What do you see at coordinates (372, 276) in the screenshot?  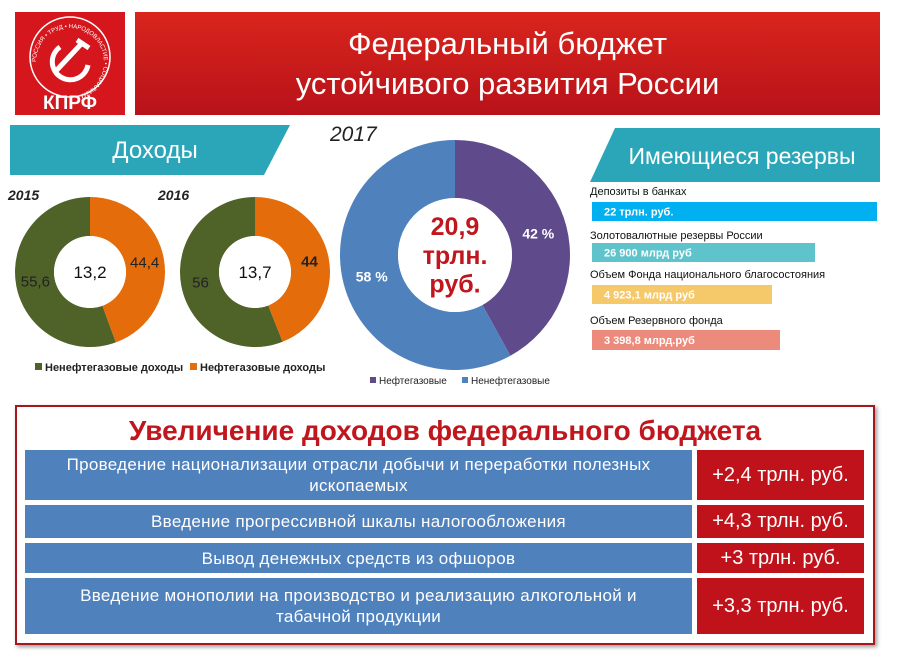 I see `data-label: 58 %` at bounding box center [372, 276].